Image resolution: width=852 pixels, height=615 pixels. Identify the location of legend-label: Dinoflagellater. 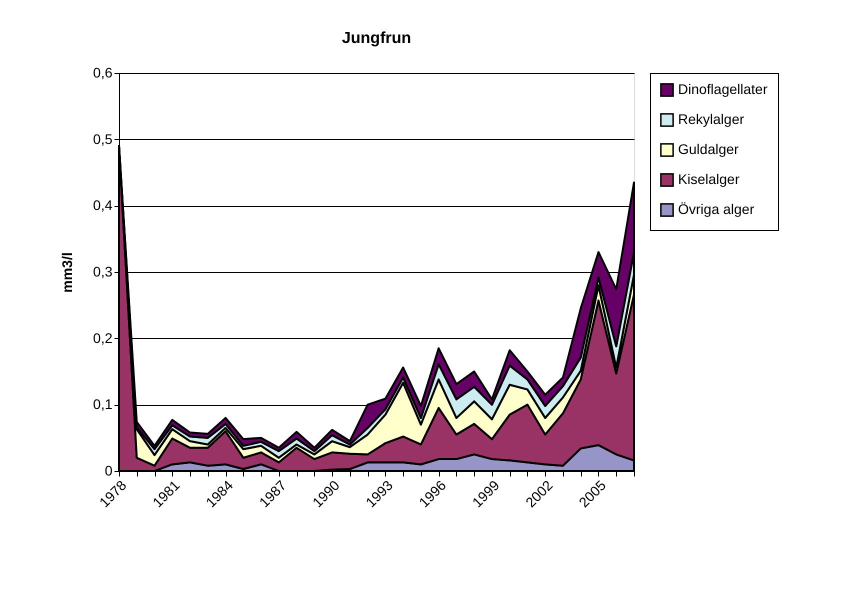
(723, 89).